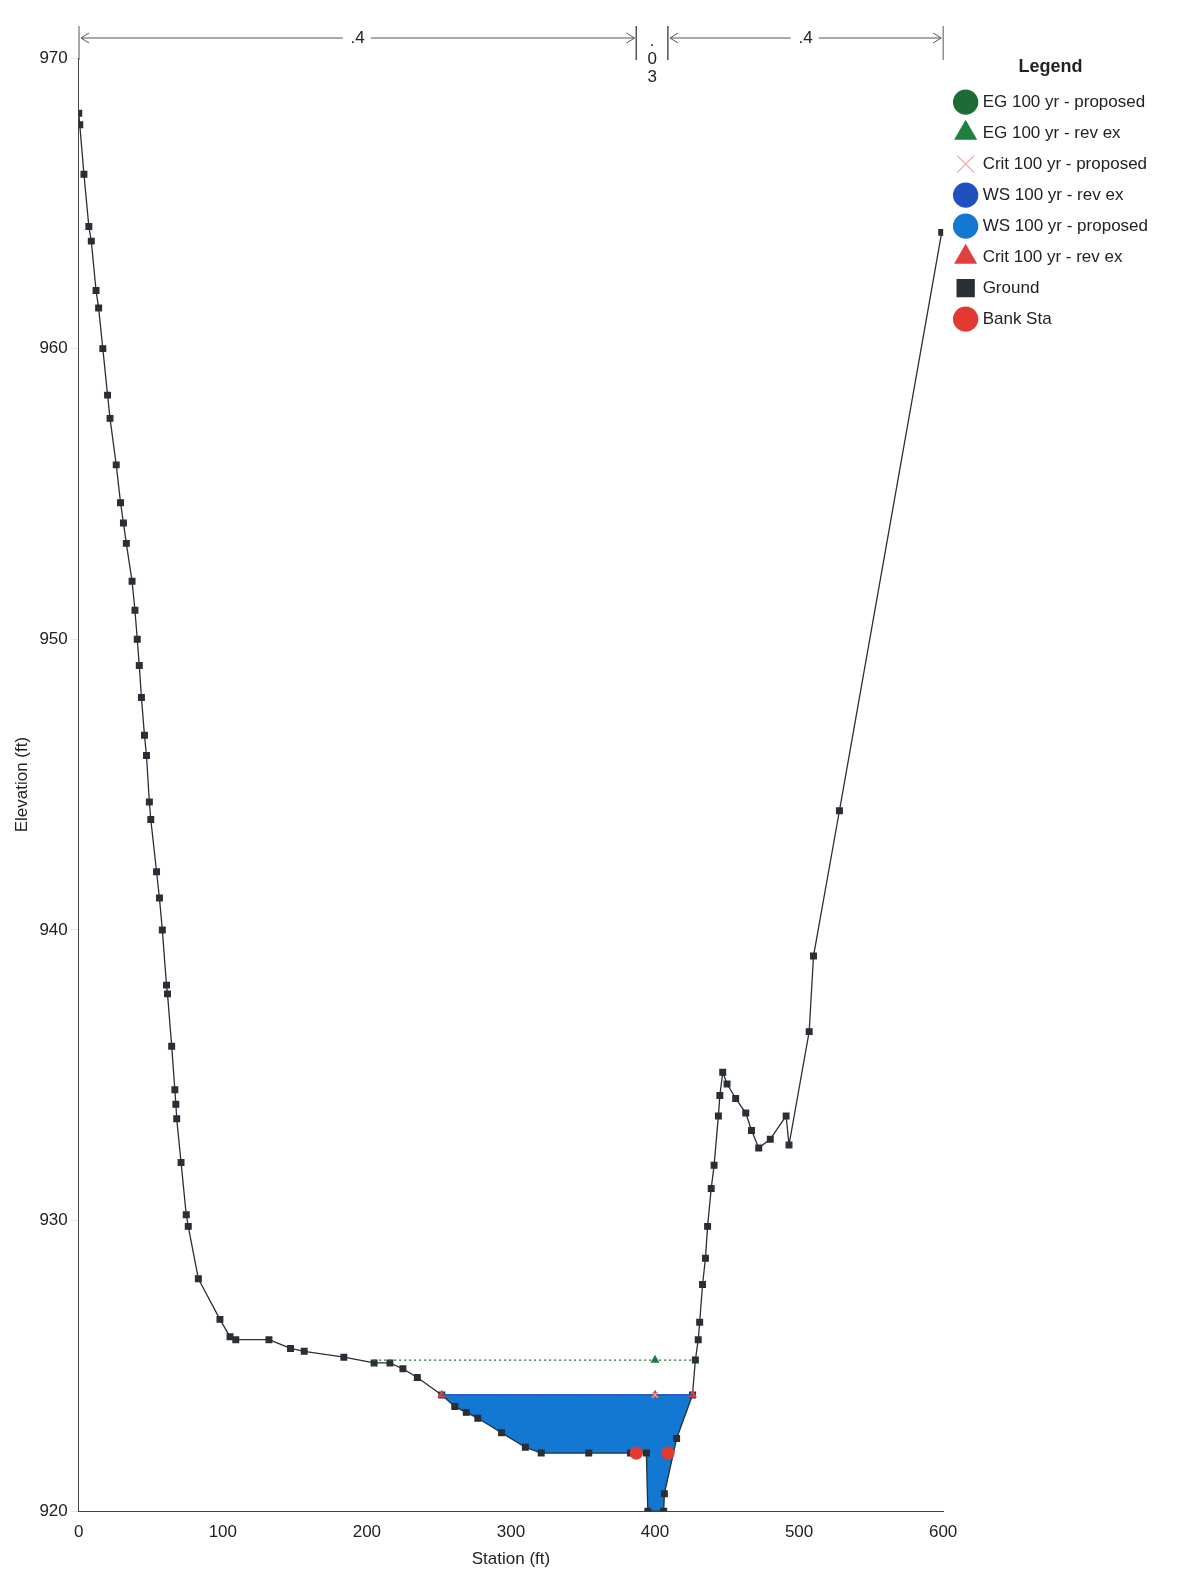  I want to click on legend-label: Bank Sta, so click(1017, 318).